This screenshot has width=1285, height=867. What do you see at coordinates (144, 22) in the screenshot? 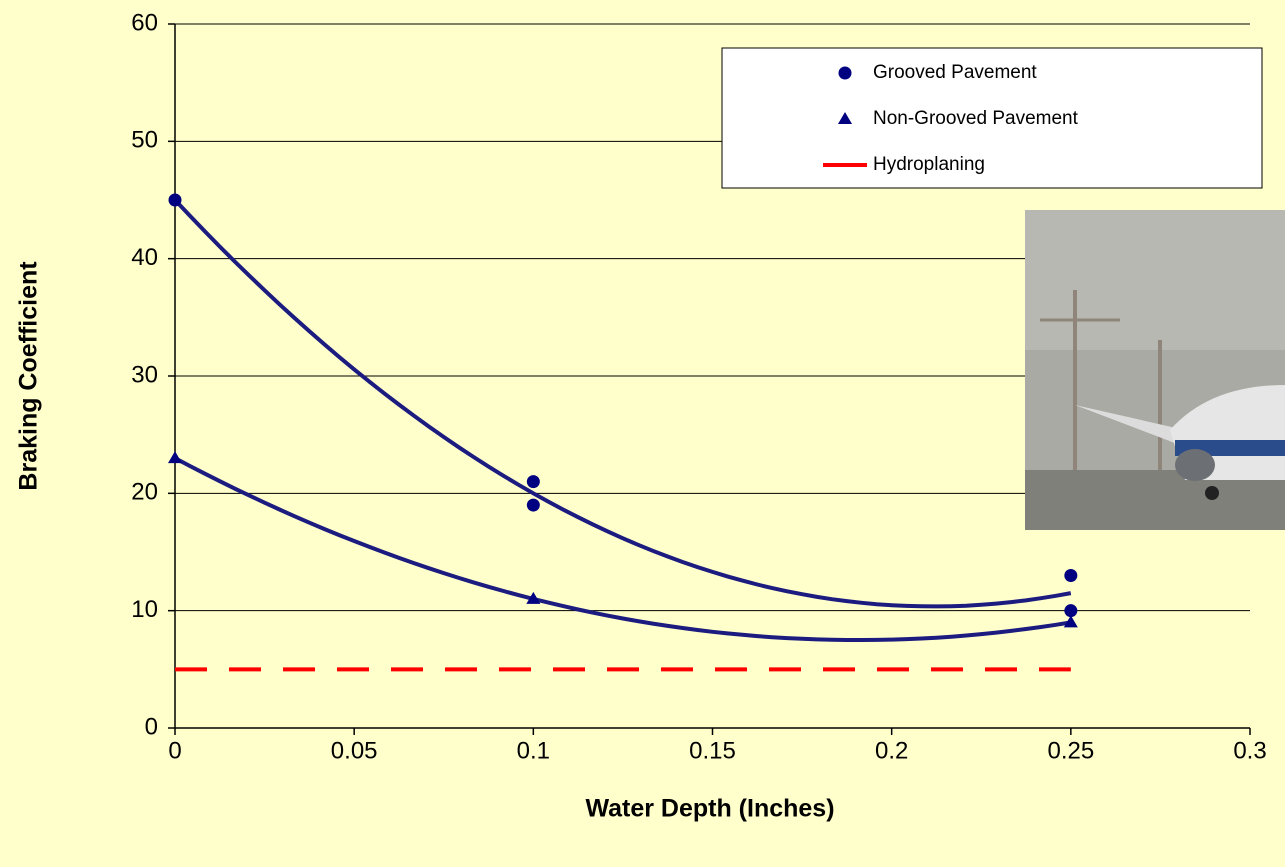
I see `y-tick-label: 60` at bounding box center [144, 22].